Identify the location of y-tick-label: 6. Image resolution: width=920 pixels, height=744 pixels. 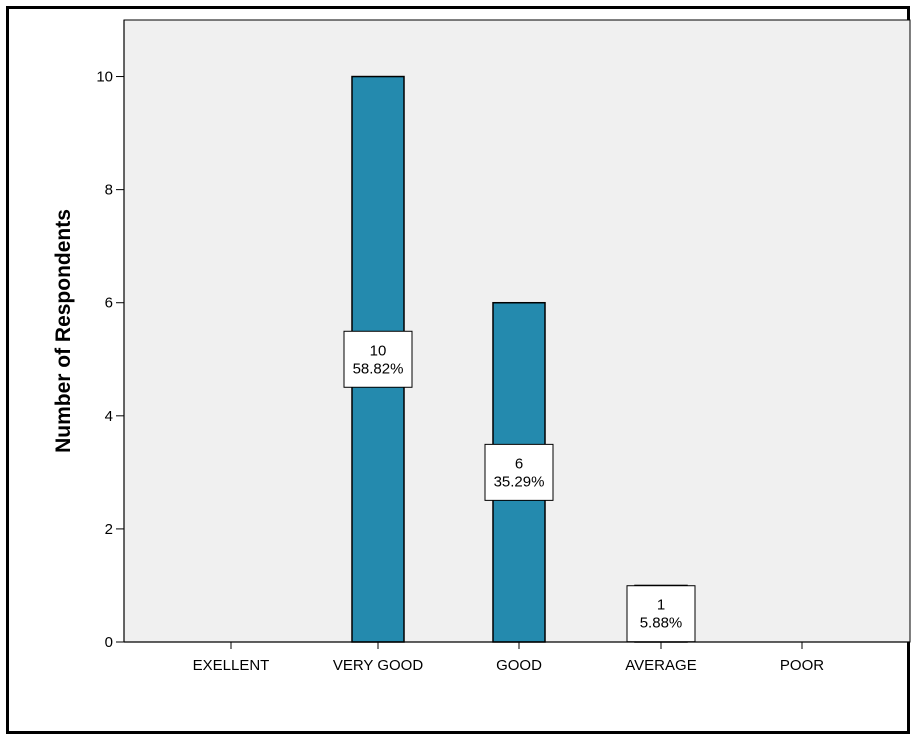
(109, 303).